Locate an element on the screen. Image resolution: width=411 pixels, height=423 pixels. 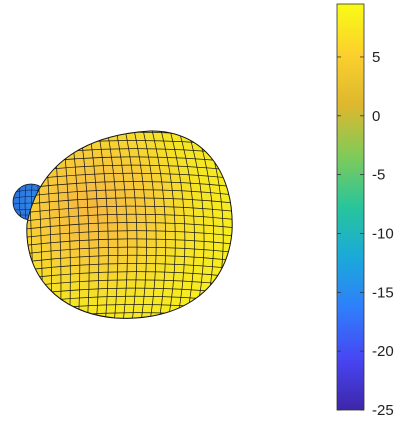
colorbar: 5 0 -5 -10 -15 -20 -25 is located at coordinates (365, 211).